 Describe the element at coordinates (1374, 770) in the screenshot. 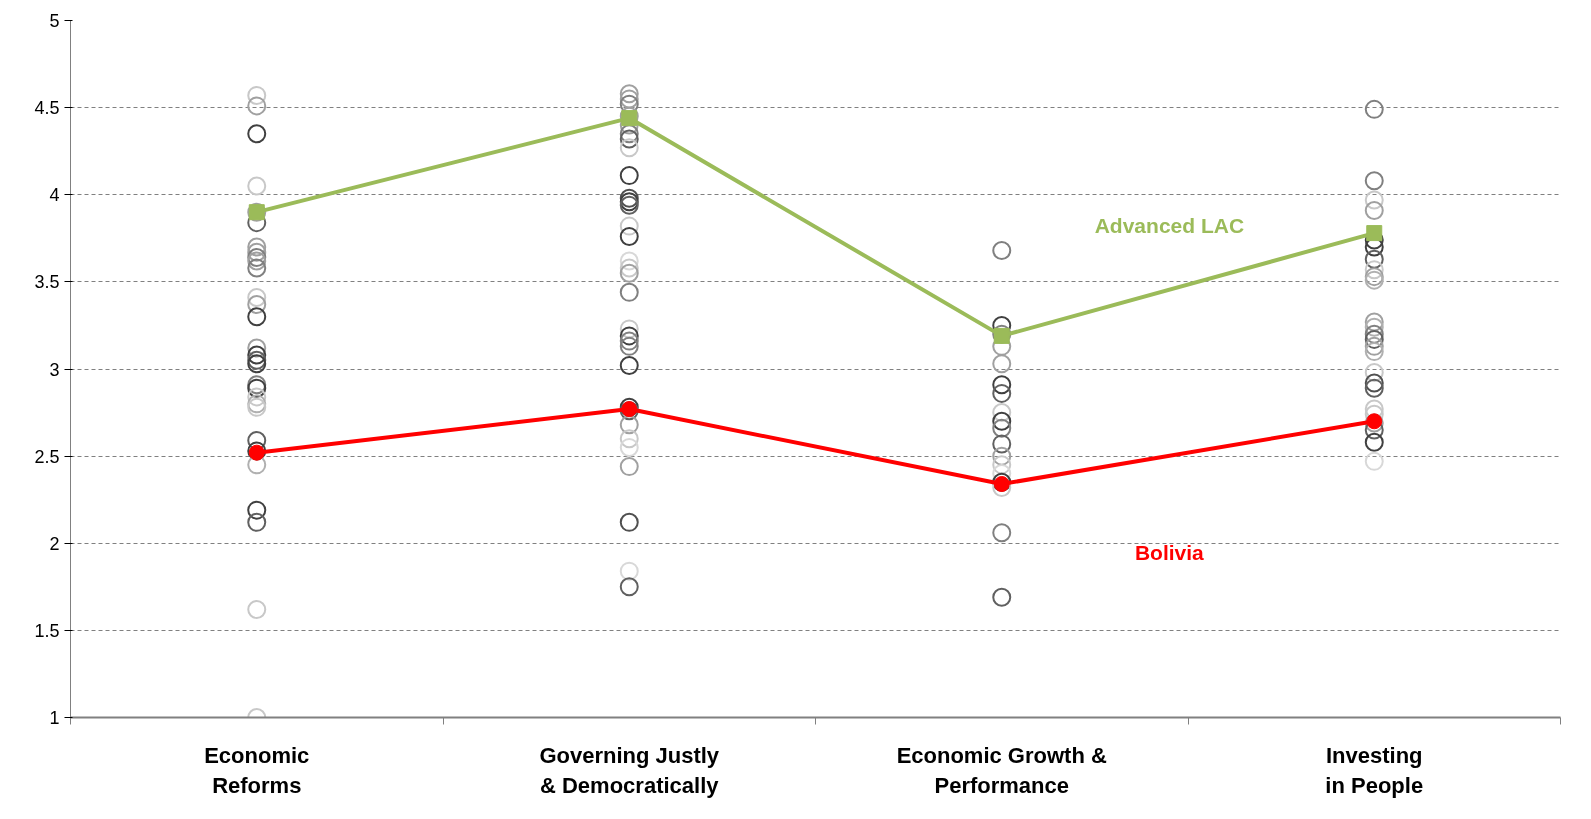

I see `x-tick-label: Investing in People` at that location.